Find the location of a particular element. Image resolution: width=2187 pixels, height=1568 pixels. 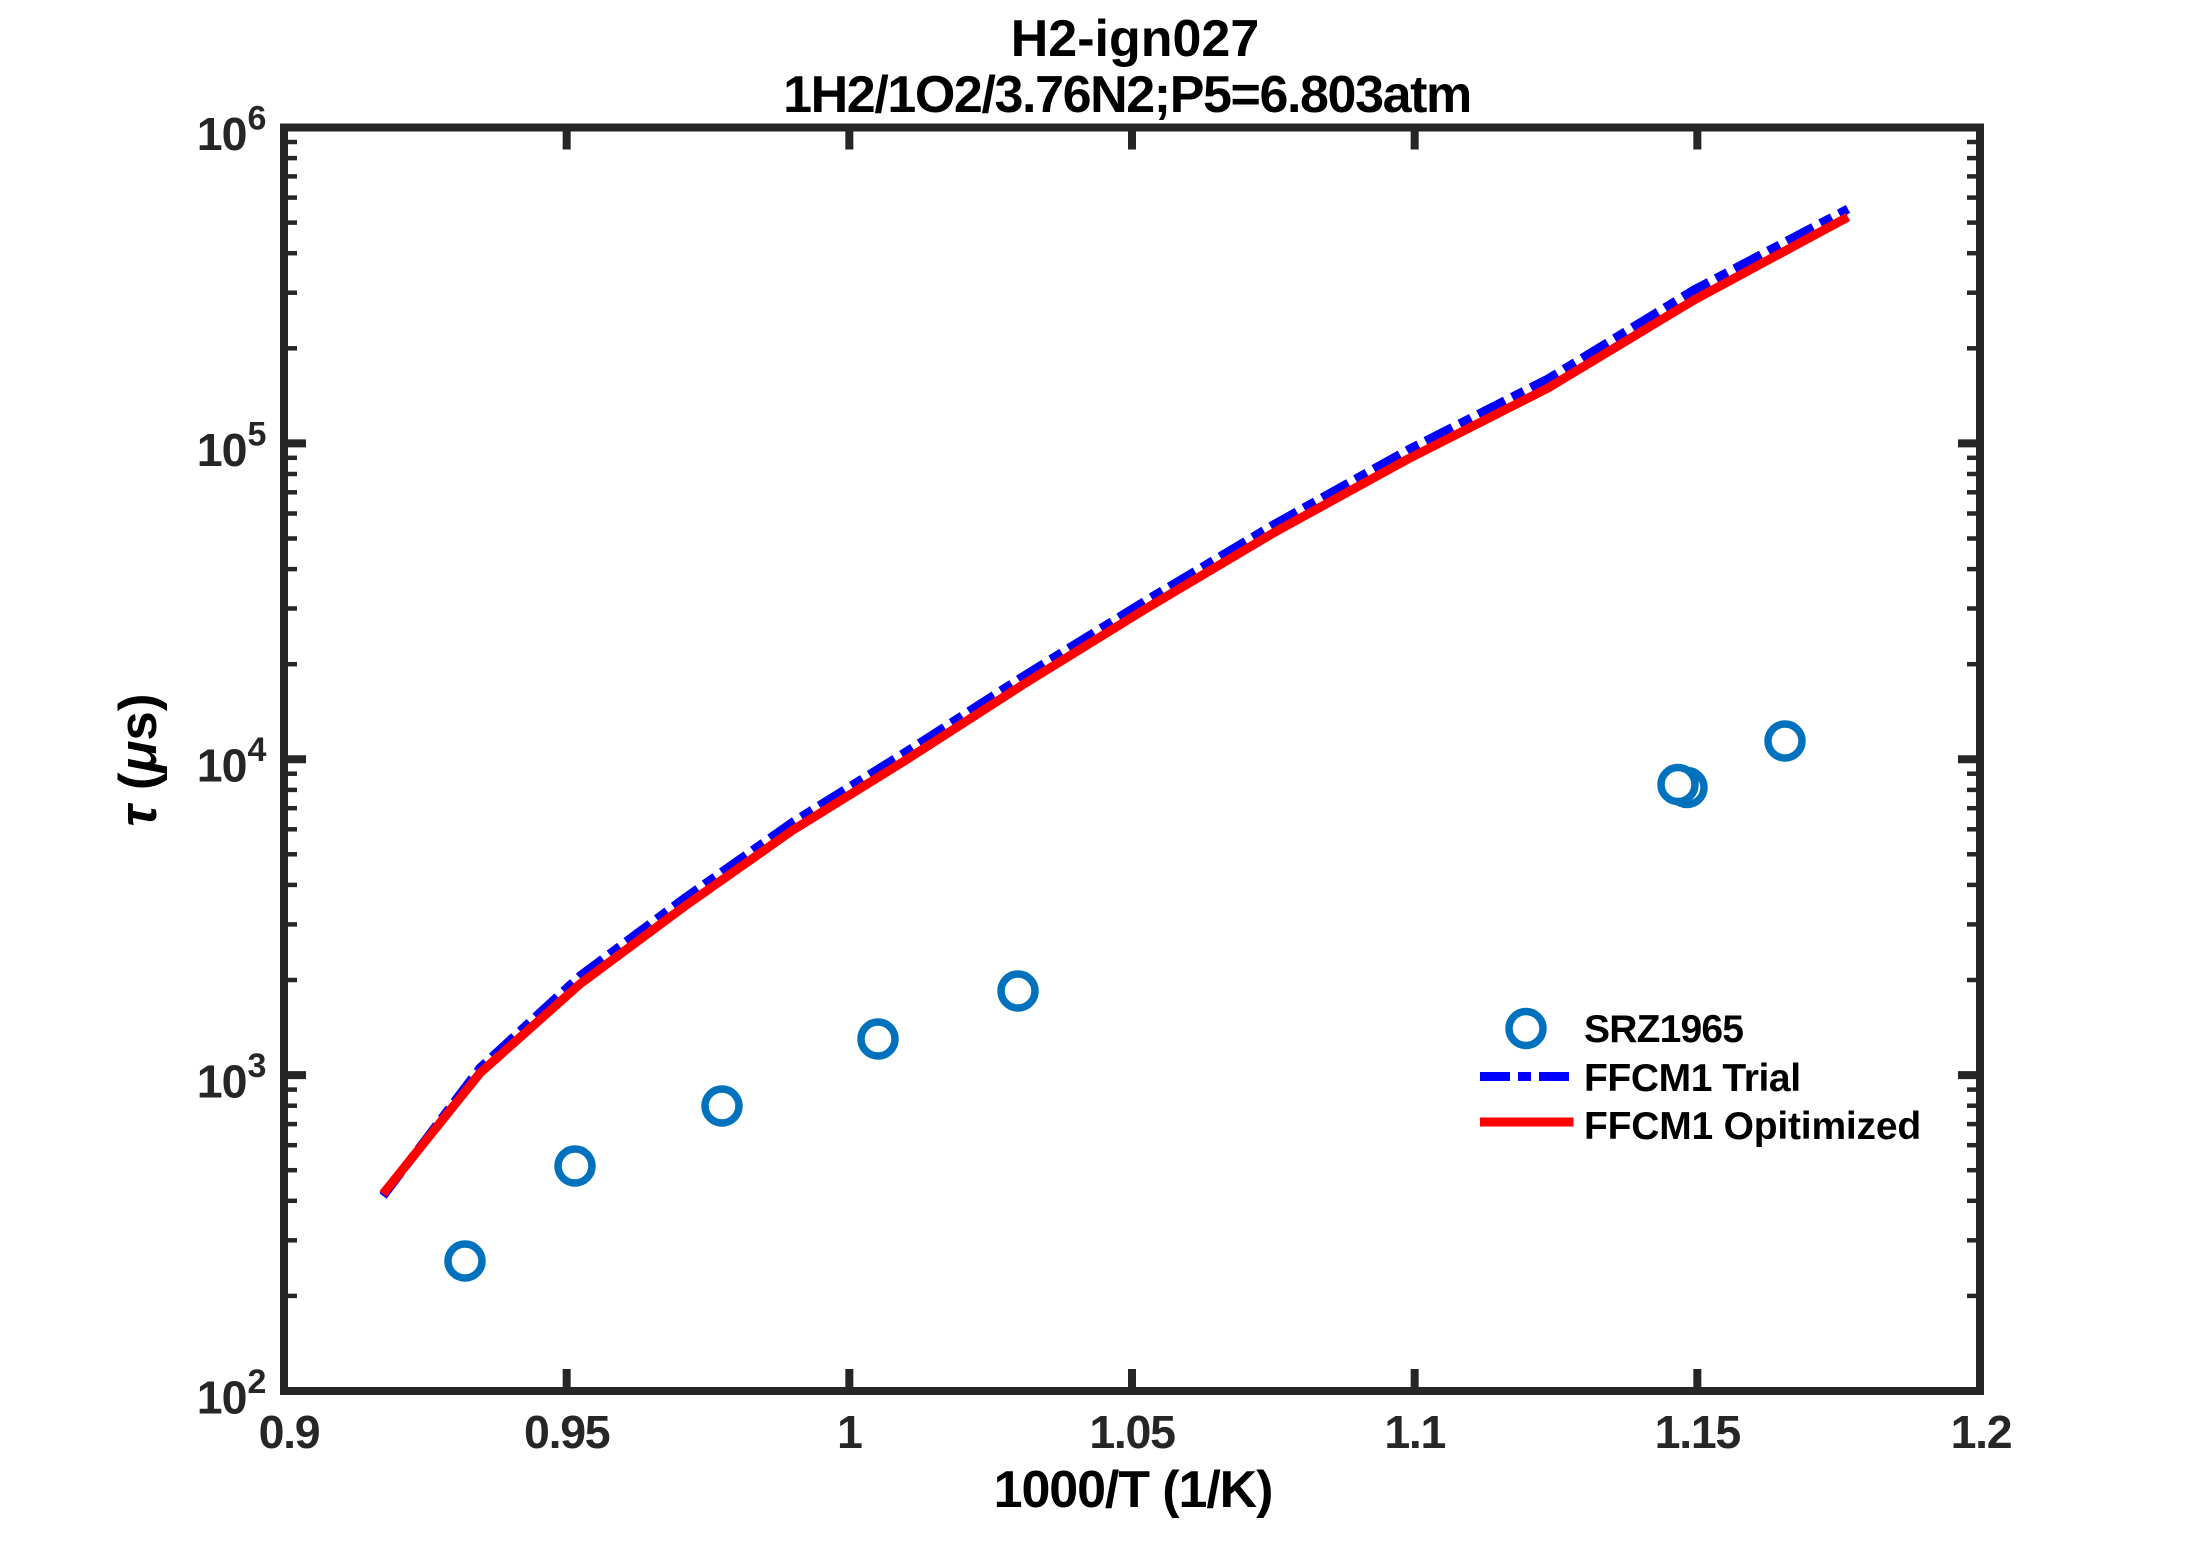

svg-text: 1000/T (1/K) is located at coordinates (1133, 1490).